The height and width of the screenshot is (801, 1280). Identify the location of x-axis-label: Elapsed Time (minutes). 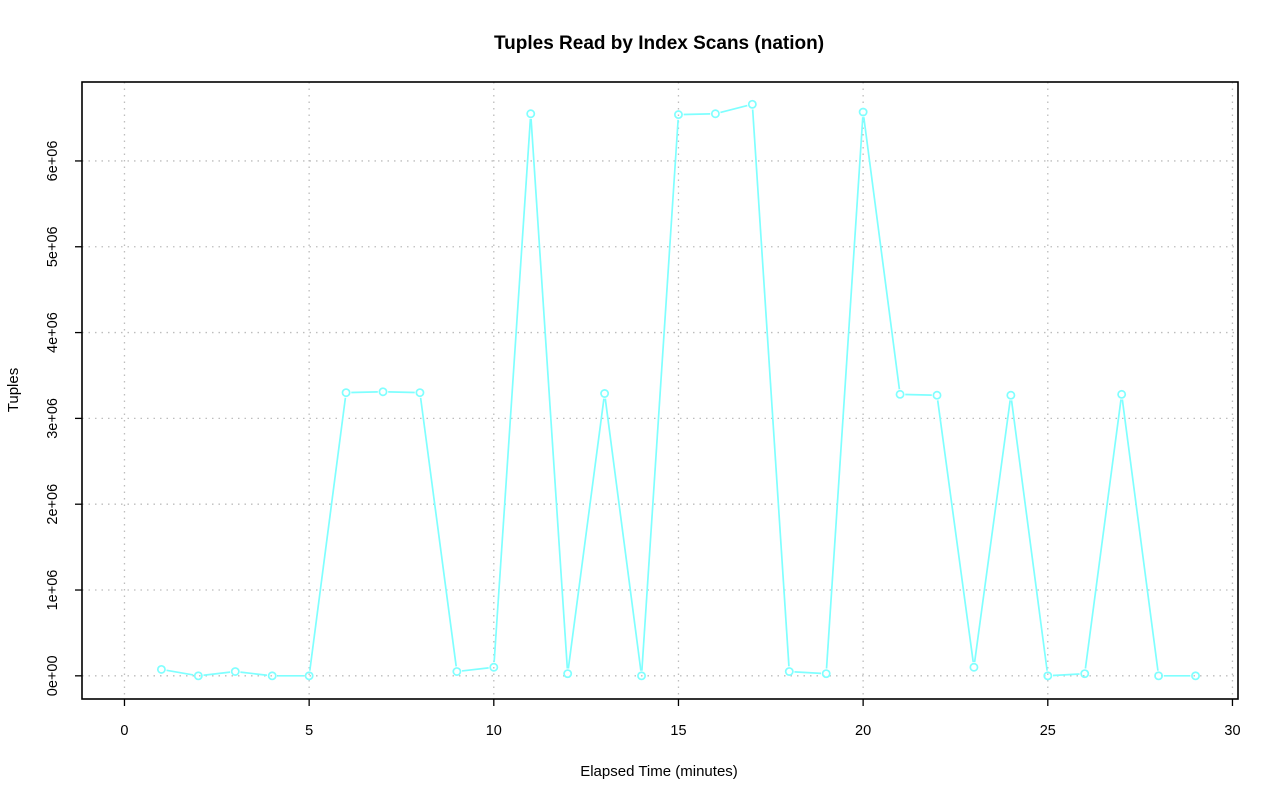
(659, 771).